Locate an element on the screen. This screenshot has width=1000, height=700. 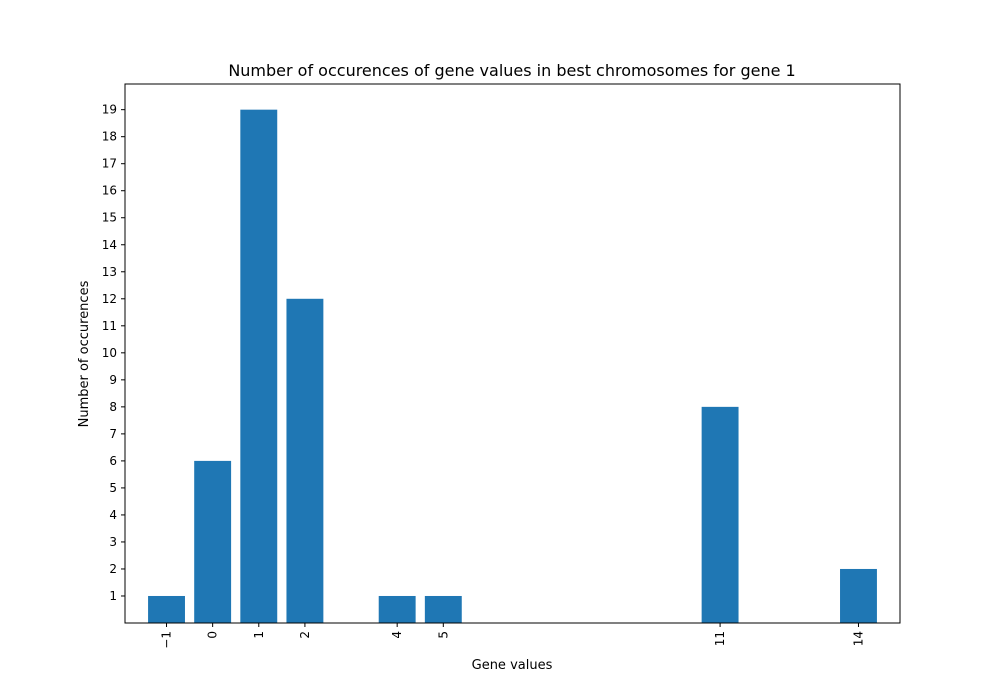
y-tick-label: 18 is located at coordinates (109, 137).